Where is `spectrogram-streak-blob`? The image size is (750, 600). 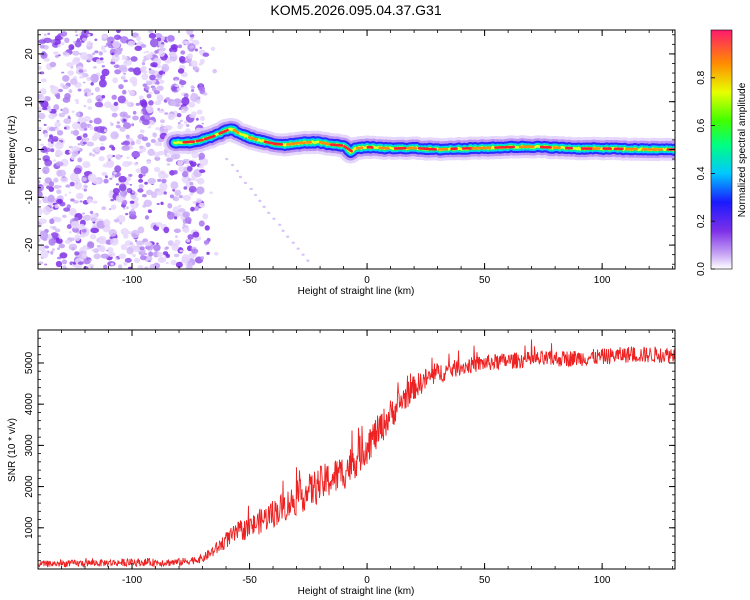 spectrogram-streak-blob is located at coordinates (308, 260).